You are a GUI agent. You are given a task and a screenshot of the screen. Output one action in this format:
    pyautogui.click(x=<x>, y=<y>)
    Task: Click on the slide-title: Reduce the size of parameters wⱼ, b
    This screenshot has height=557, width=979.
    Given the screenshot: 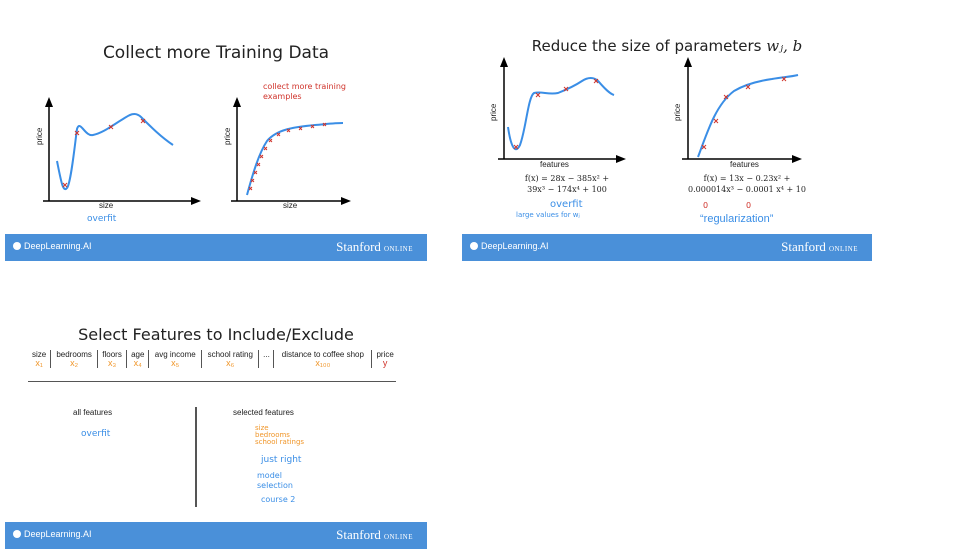 What is the action you would take?
    pyautogui.click(x=667, y=46)
    